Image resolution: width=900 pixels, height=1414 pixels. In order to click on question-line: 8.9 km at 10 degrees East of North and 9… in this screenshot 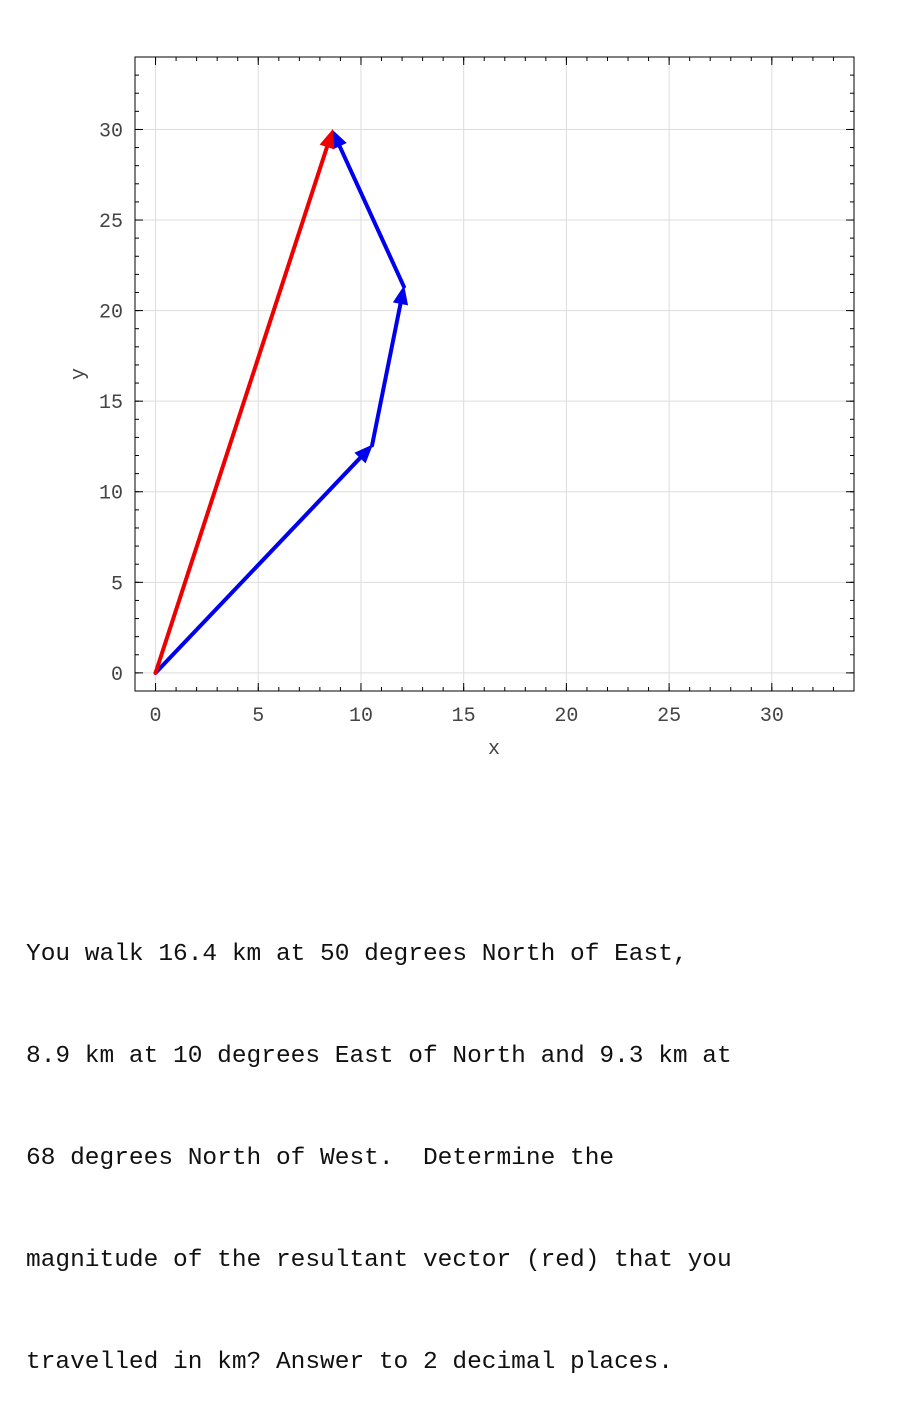, I will do `click(379, 1056)`.